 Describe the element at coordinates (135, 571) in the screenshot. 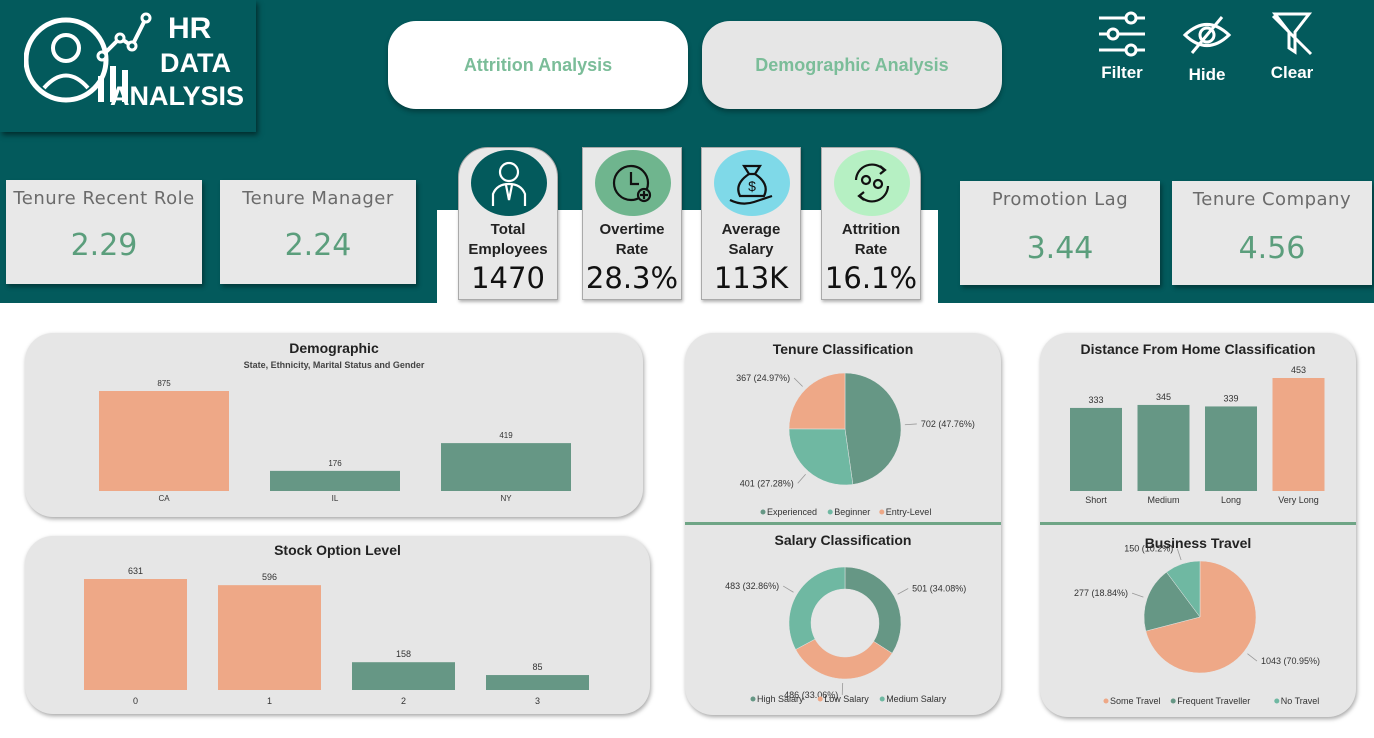

I see `data-label: 631` at that location.